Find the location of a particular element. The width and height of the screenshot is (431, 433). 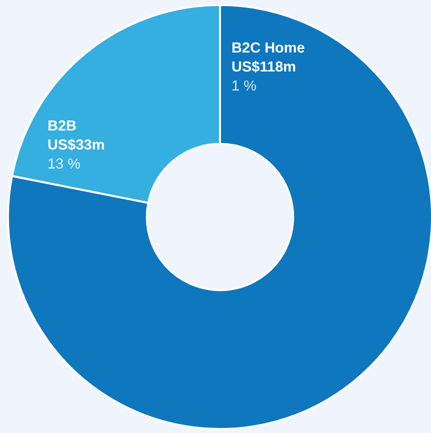

slice-label: B2C Home is located at coordinates (268, 48).